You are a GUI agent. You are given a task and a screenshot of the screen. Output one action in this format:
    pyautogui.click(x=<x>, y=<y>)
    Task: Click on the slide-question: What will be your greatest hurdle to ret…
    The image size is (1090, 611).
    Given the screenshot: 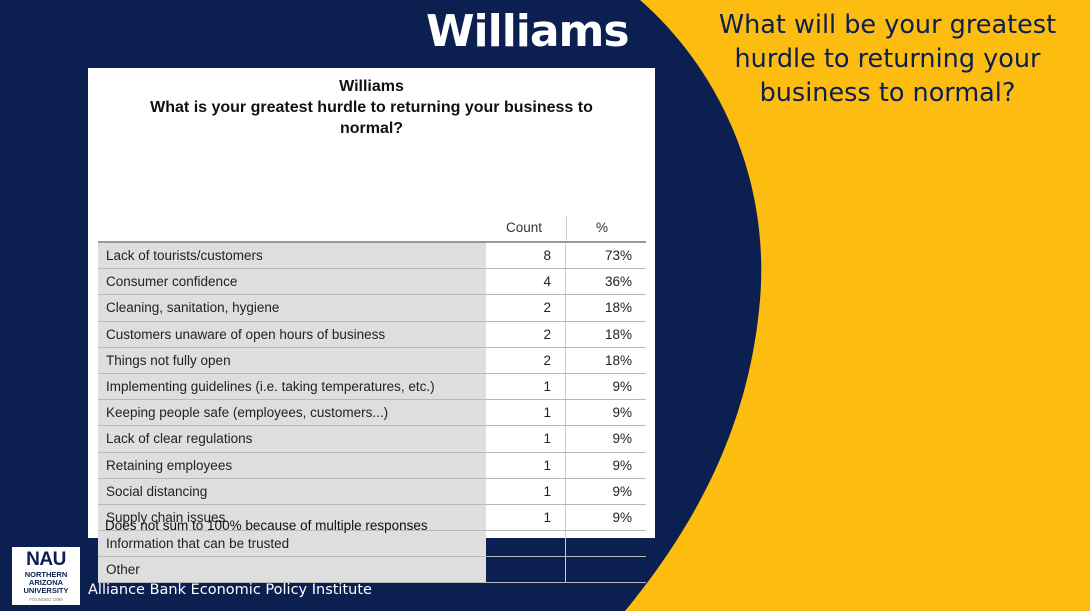 What is the action you would take?
    pyautogui.click(x=887, y=59)
    